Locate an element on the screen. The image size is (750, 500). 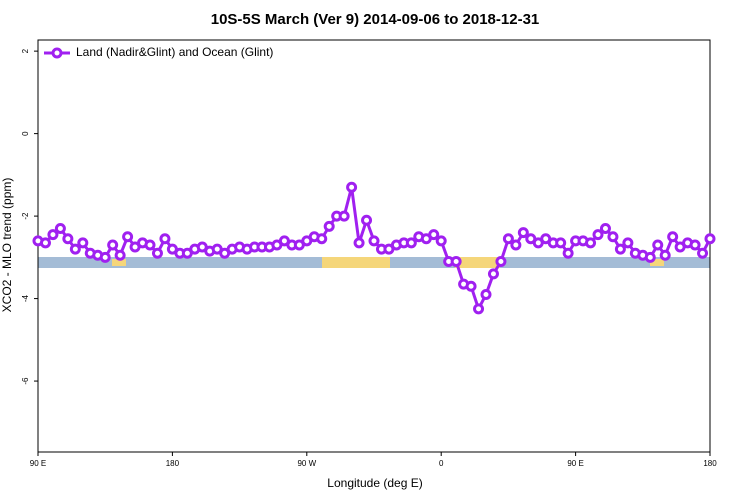
x-tick-label: 0 is located at coordinates (441, 463).